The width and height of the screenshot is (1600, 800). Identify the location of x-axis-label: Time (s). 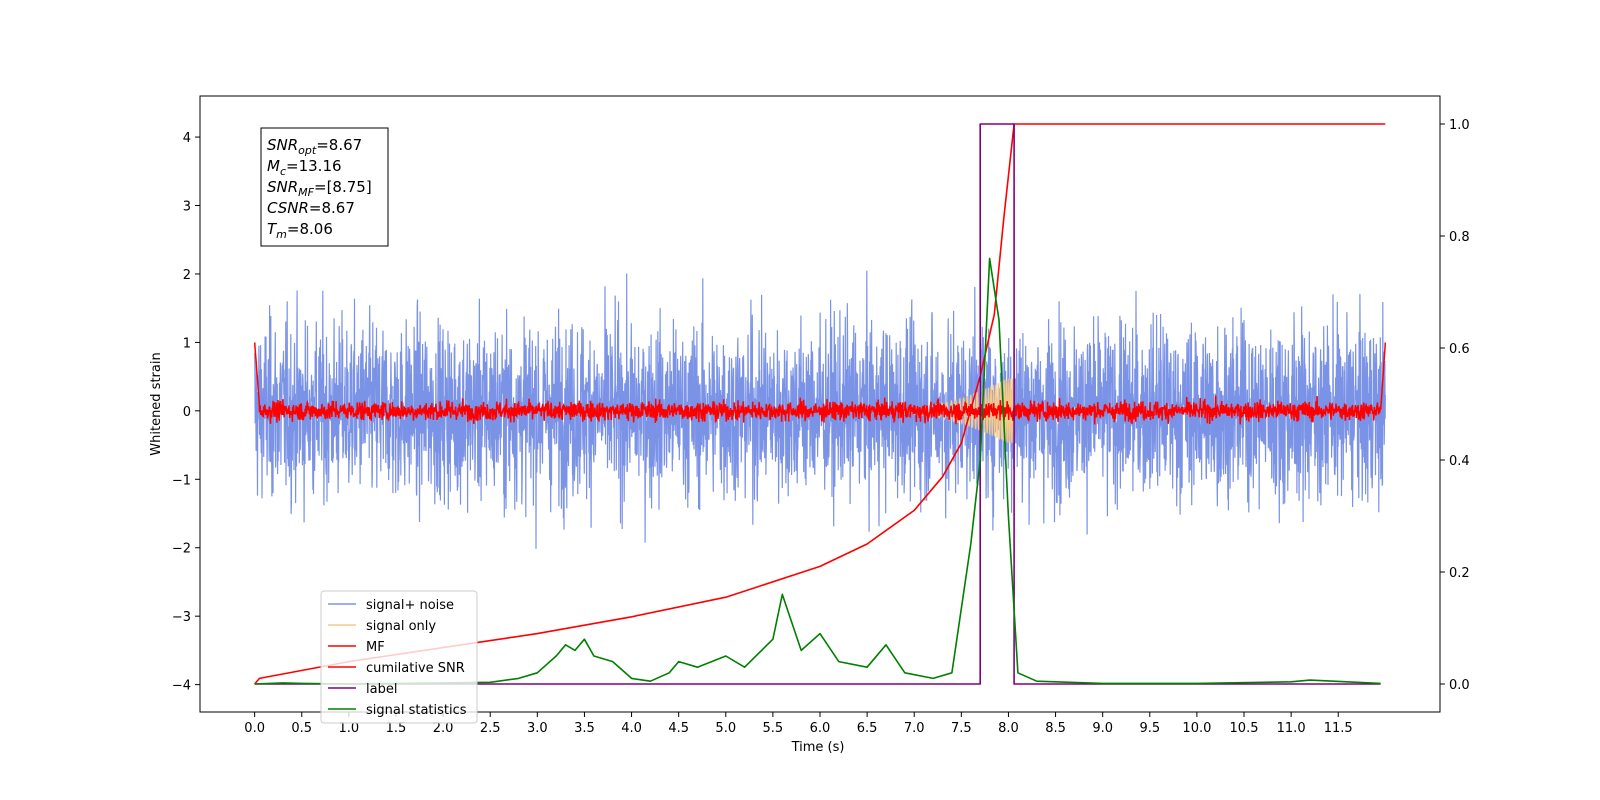
(818, 747).